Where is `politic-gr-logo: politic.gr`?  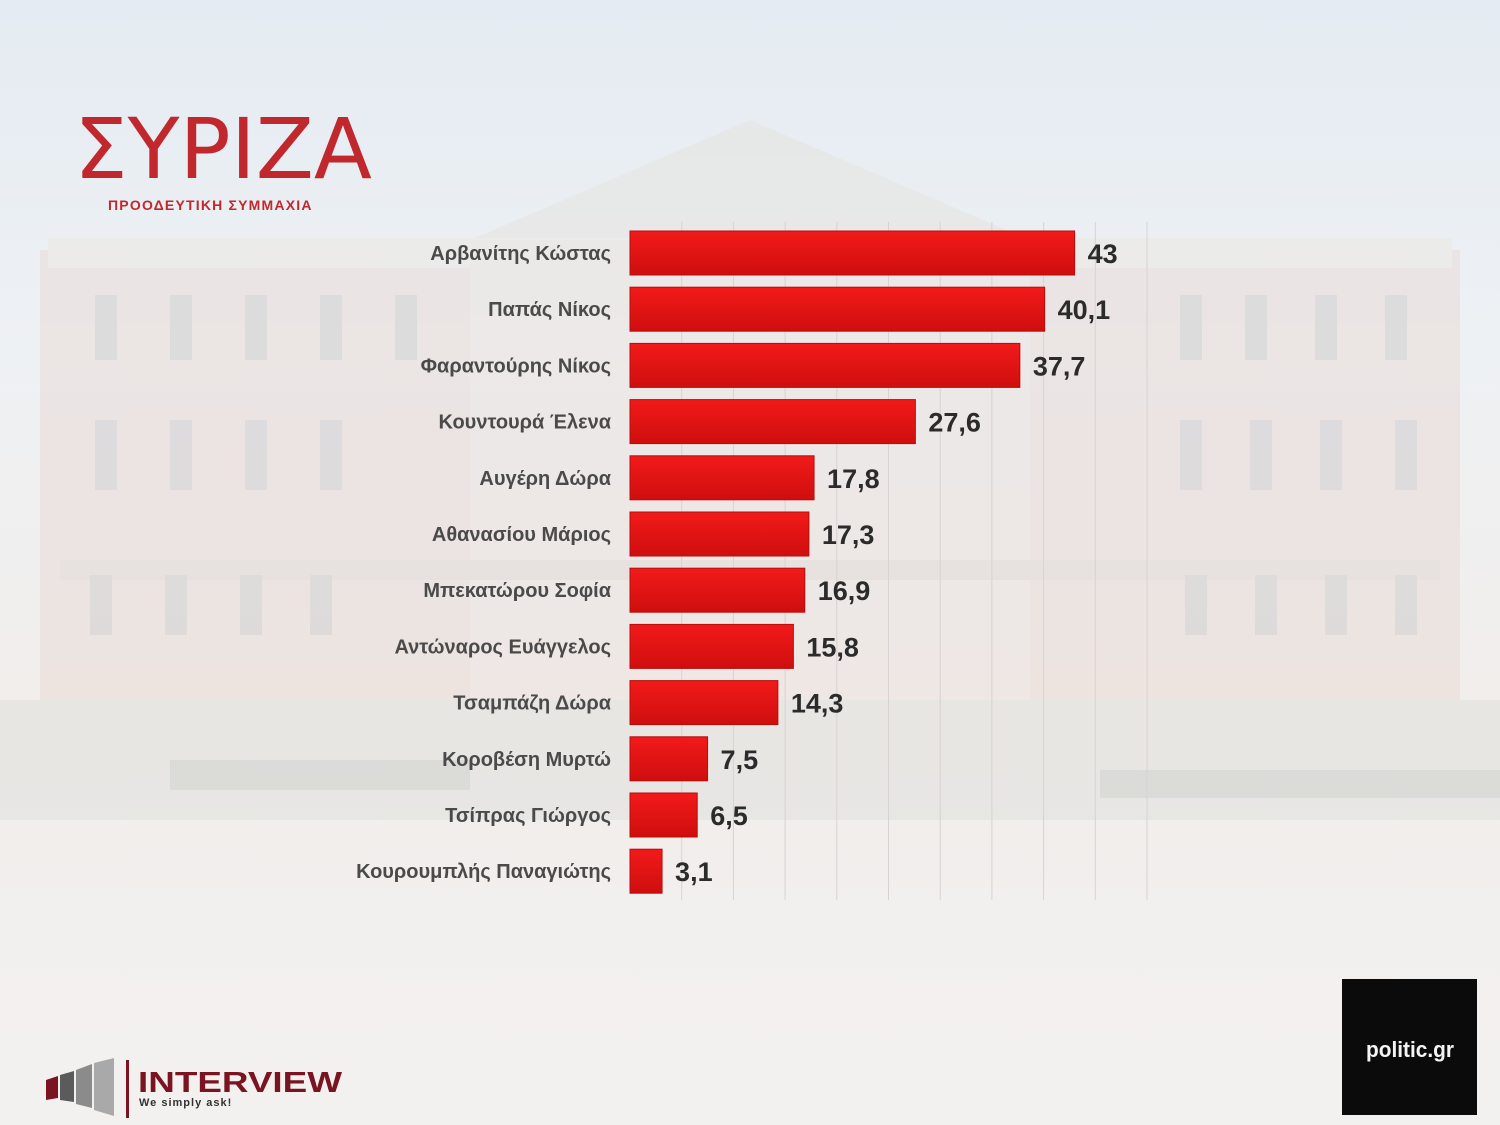
politic-gr-logo: politic.gr is located at coordinates (1409, 1047).